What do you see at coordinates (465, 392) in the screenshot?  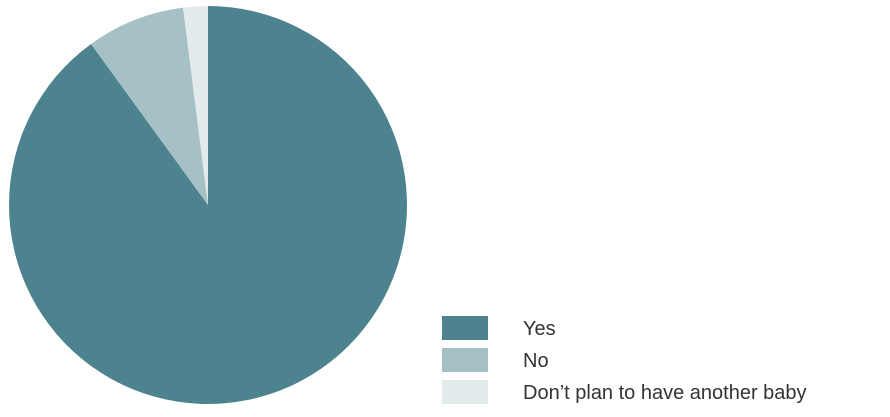 I see `legend-swatch-don-t-plan-to-have-another-baby` at bounding box center [465, 392].